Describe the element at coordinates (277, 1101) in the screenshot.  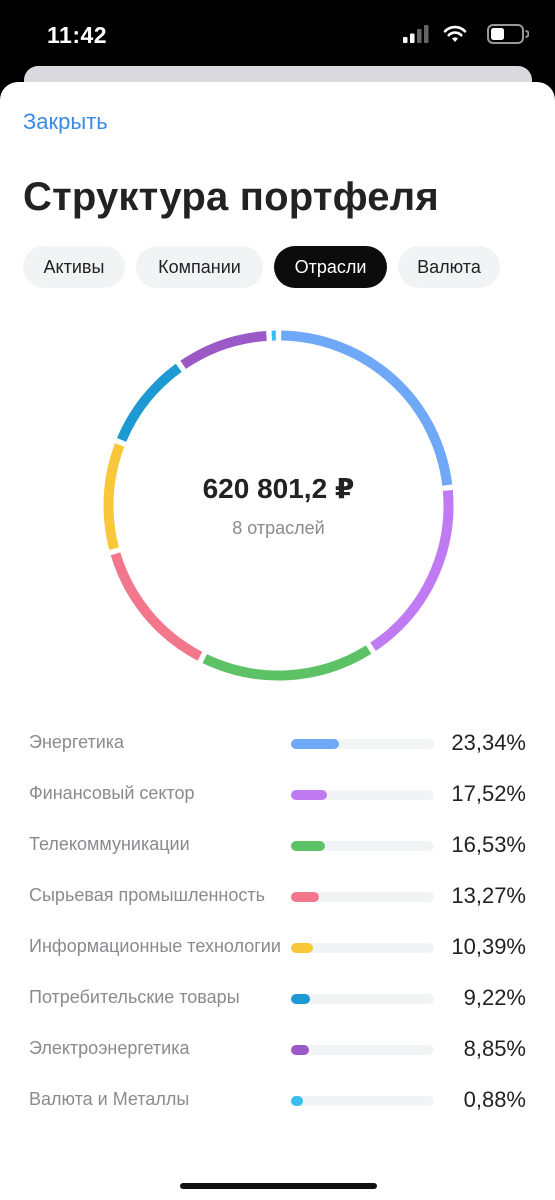
I see `list-item: Валюта и Металлы 0,88%` at that location.